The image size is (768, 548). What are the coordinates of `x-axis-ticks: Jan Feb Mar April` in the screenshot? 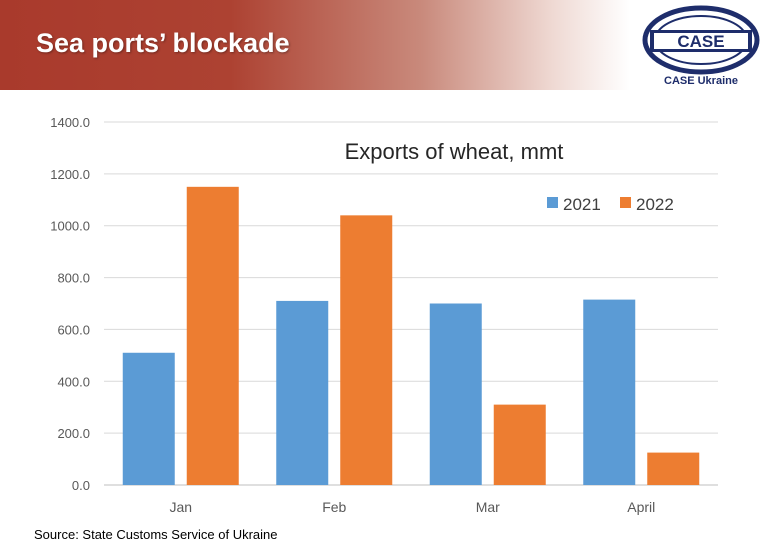 It's located at (412, 507).